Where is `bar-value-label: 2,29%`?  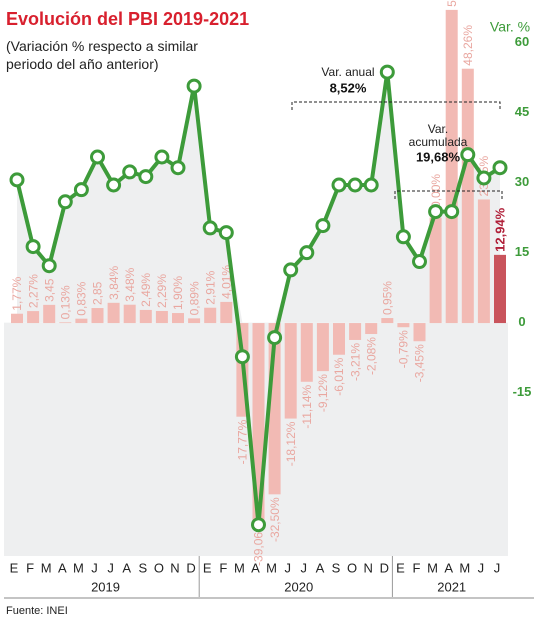
bar-value-label: 2,29% is located at coordinates (162, 291).